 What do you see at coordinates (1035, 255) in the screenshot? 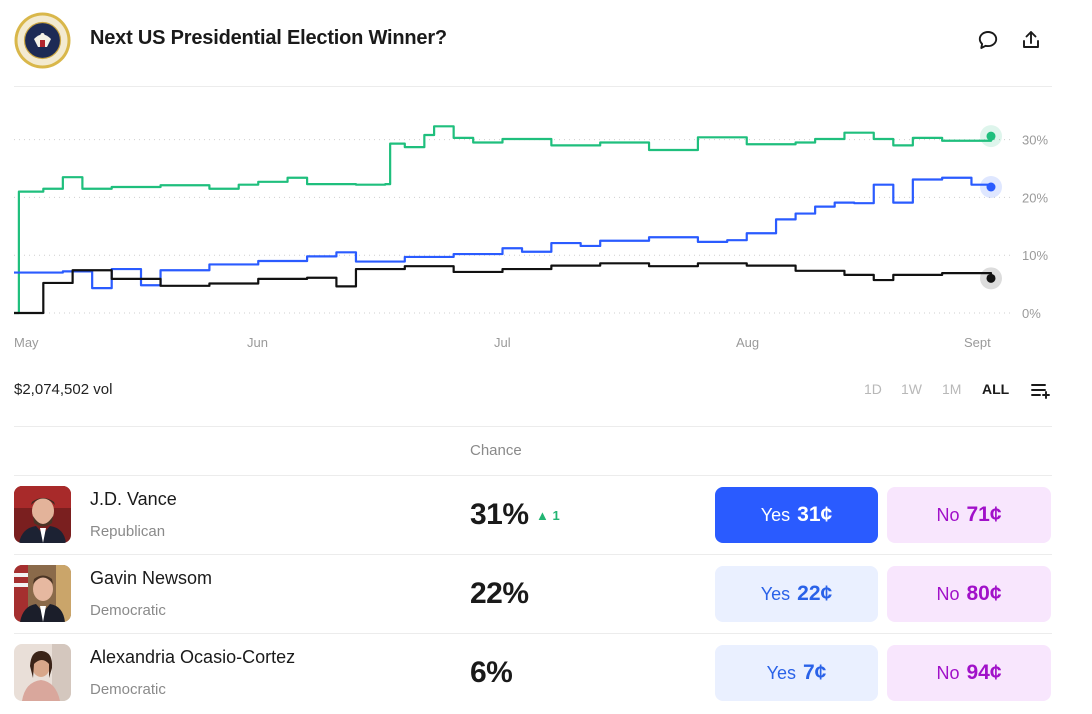
I see `y-tick-label: 10%` at bounding box center [1035, 255].